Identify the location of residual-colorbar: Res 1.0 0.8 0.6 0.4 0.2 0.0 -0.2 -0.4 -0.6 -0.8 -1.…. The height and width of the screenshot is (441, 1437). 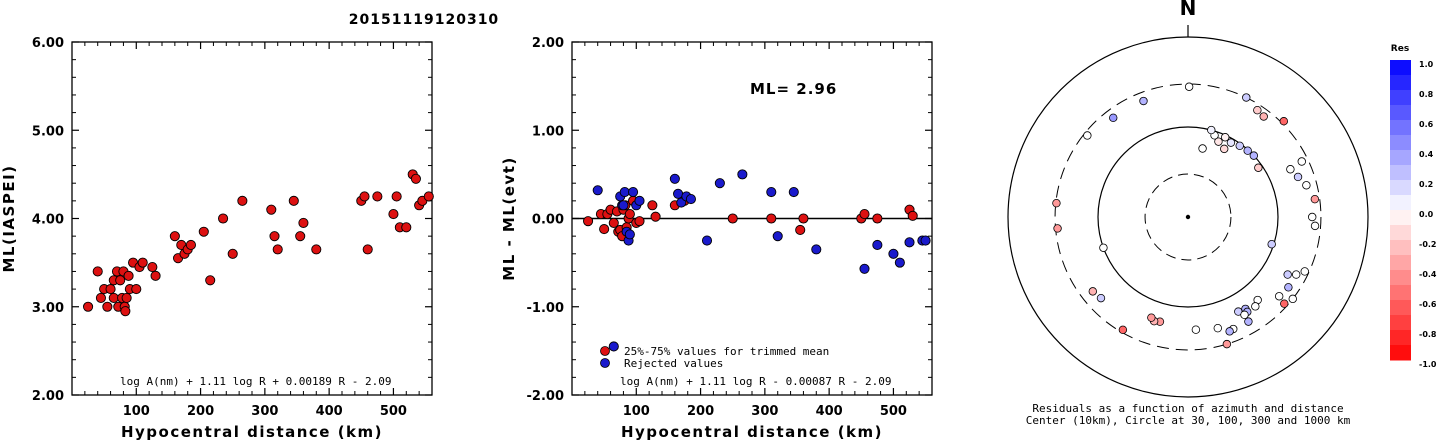
(1413, 206).